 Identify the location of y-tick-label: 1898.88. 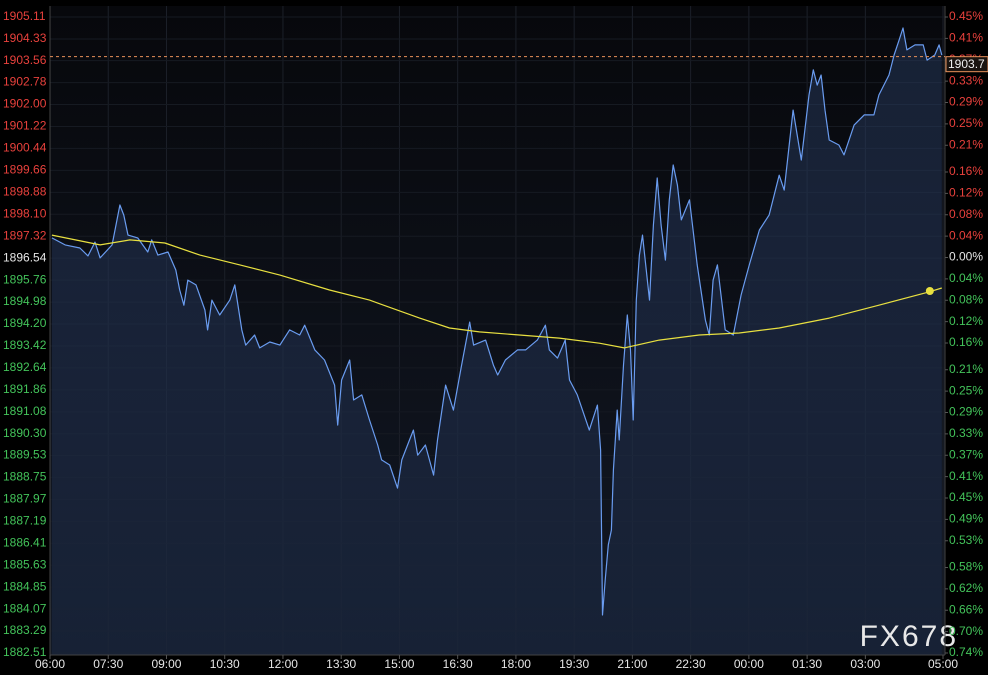
(25, 191).